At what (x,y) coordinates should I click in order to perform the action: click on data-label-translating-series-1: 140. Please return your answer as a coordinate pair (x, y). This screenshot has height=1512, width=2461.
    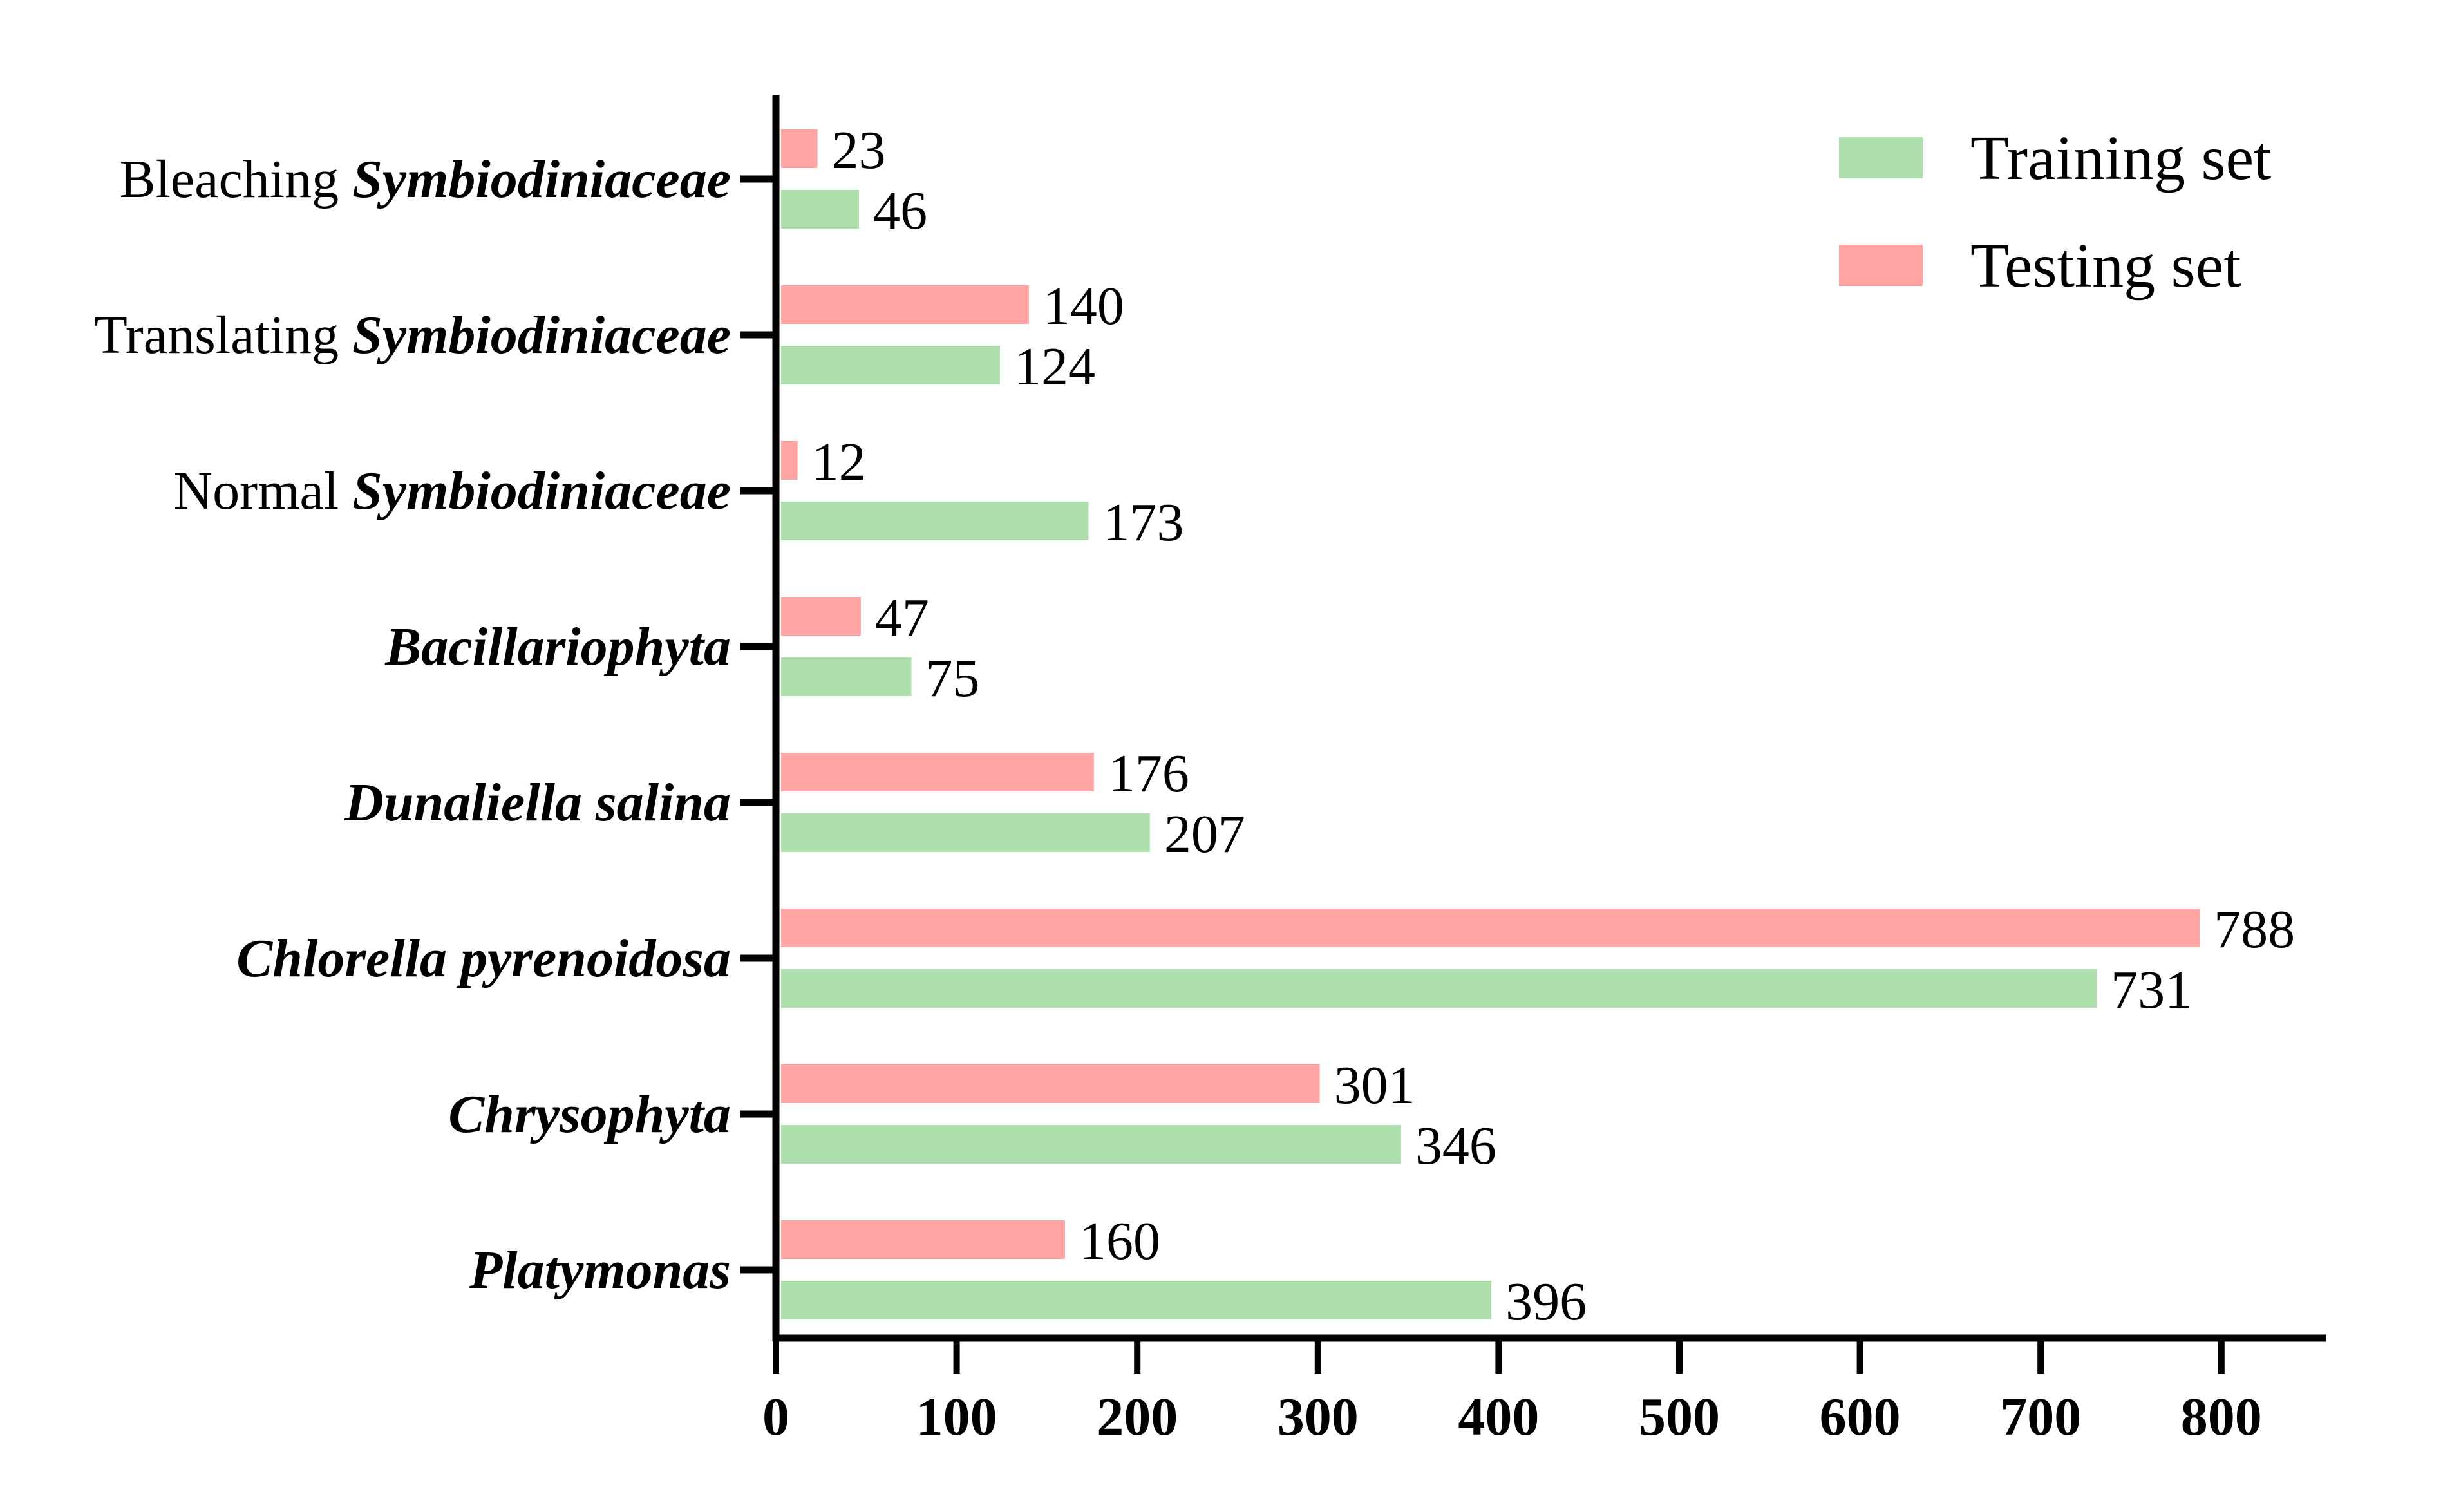
    Looking at the image, I should click on (1083, 306).